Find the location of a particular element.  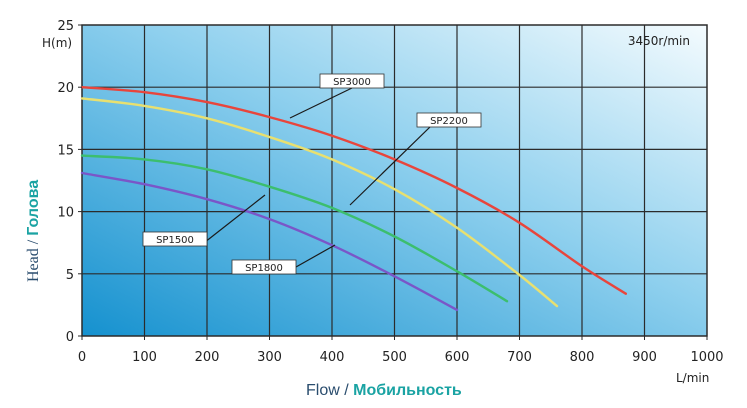

x-unit-label: L/min is located at coordinates (692, 378).